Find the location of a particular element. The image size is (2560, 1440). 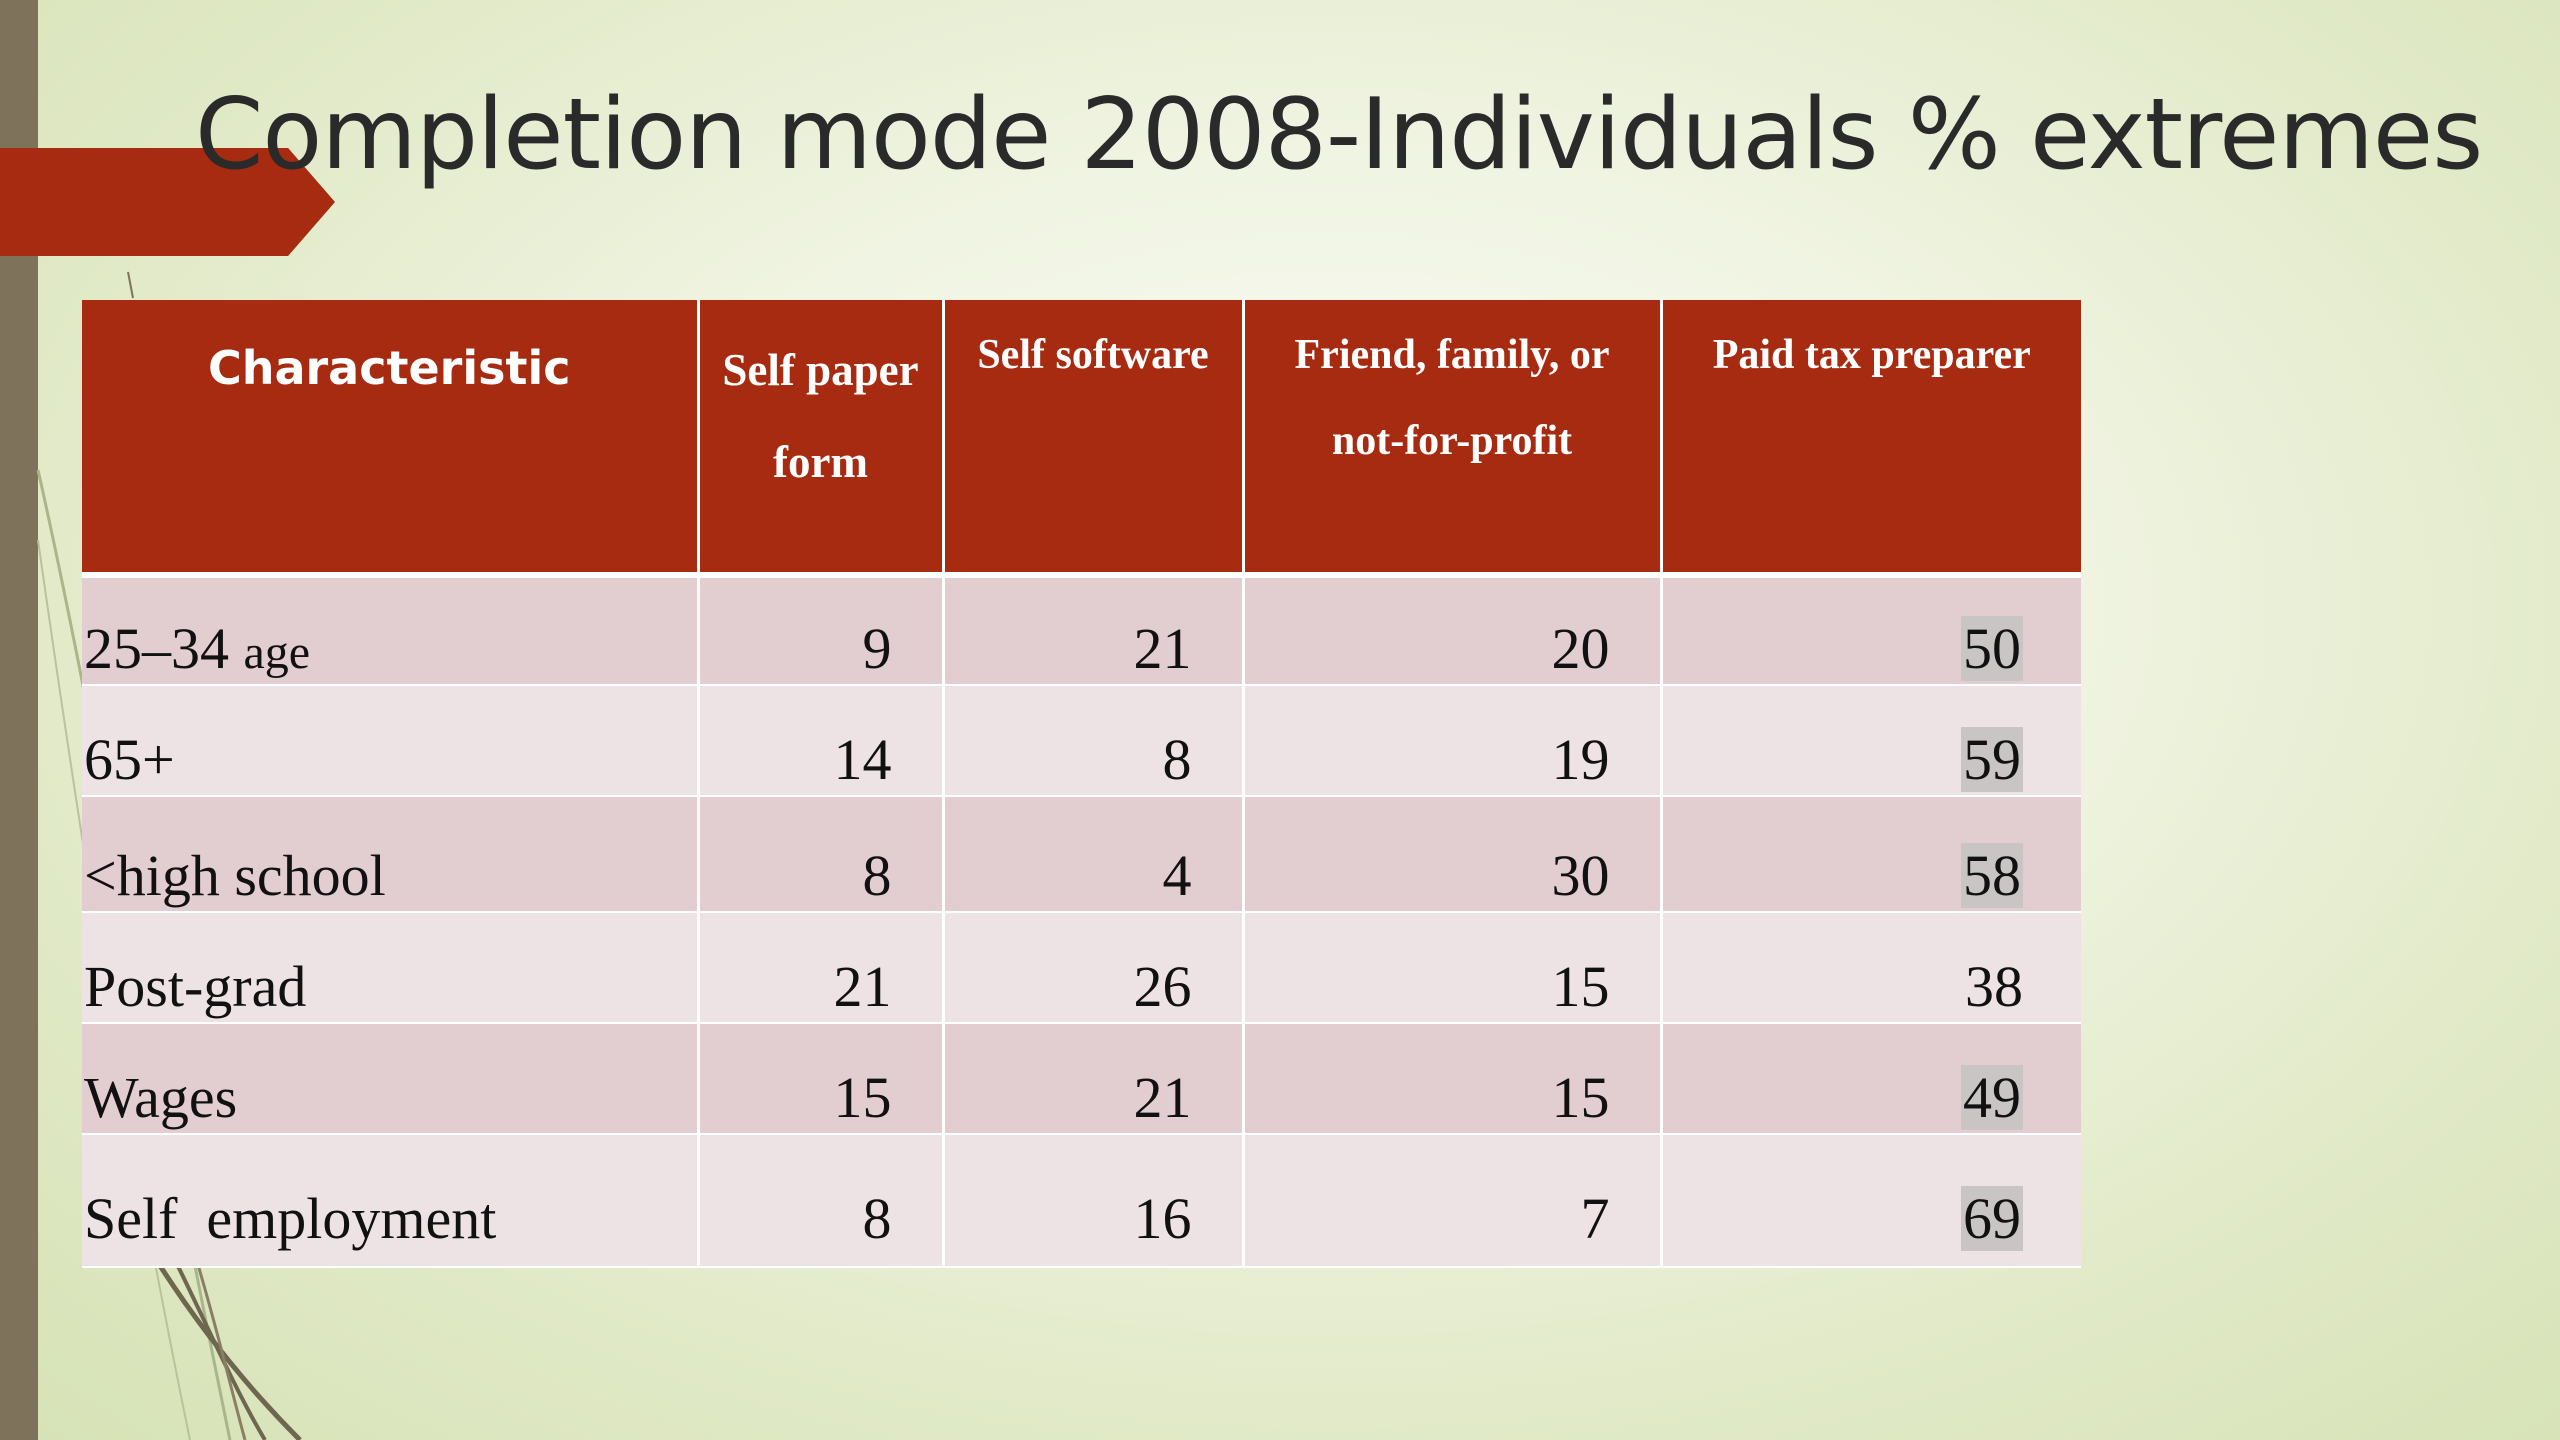

cell-self-software: 4 is located at coordinates (1094, 854).